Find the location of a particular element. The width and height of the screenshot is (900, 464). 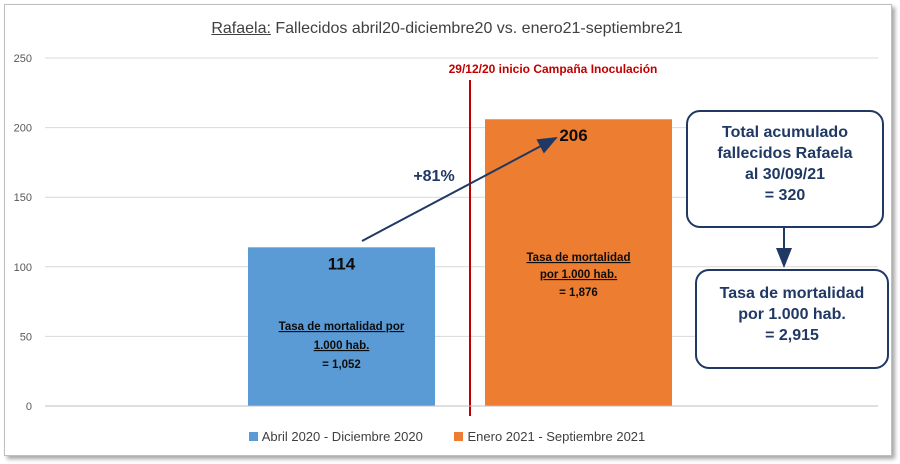

bar-2-rate-line-1: Tasa de mortalidad is located at coordinates (579, 258).